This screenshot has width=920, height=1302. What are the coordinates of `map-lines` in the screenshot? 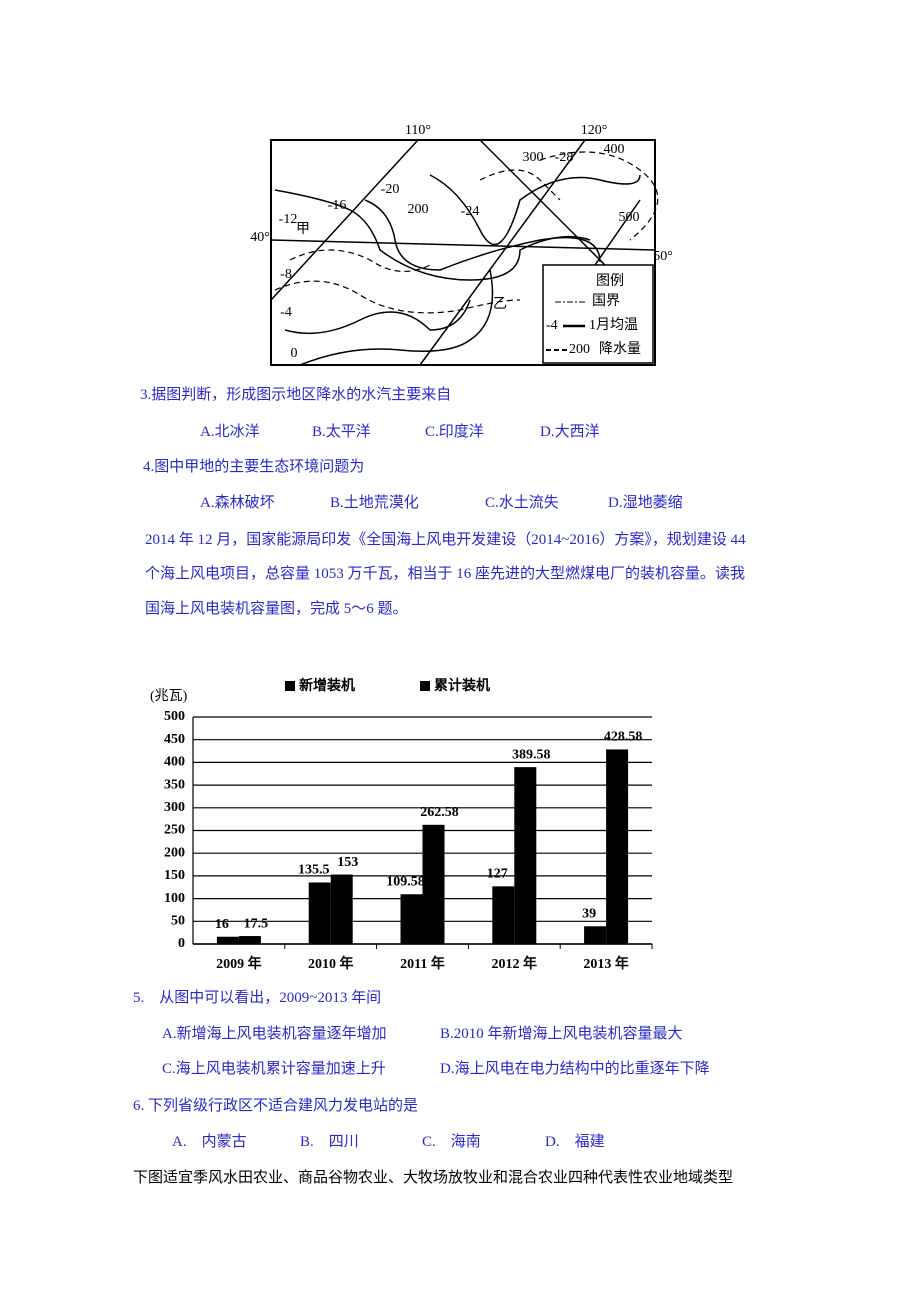 It's located at (463, 252).